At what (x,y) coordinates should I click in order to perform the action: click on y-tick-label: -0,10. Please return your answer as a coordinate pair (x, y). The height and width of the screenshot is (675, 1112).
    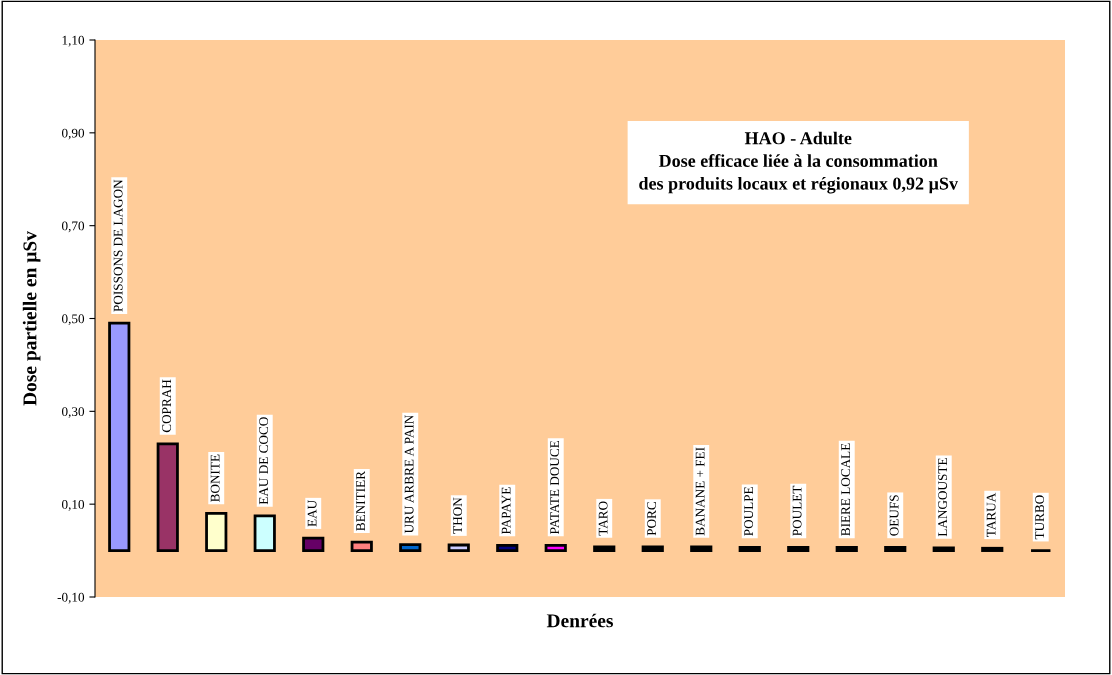
    Looking at the image, I should click on (71, 598).